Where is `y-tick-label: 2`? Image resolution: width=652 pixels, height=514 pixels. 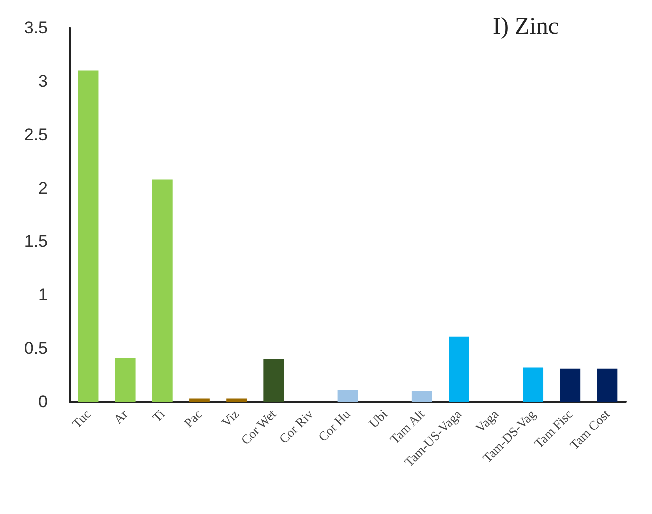 y-tick-label: 2 is located at coordinates (43, 188).